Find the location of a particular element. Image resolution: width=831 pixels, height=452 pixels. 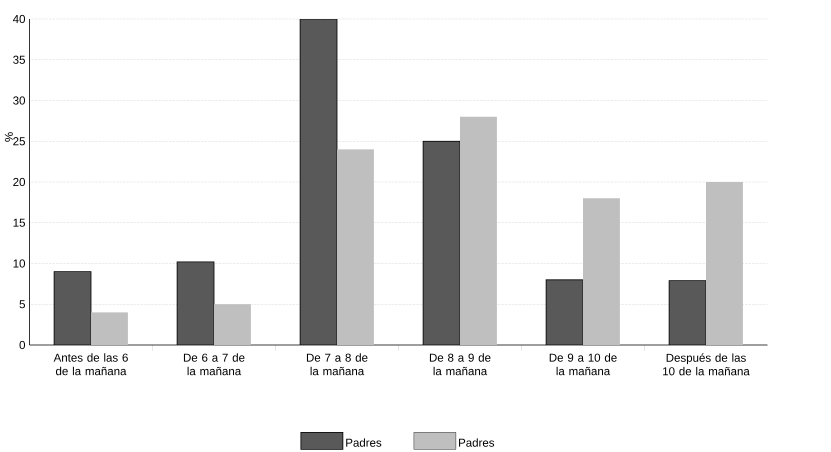

x-tick-label: De 8 a 9 de la mañana is located at coordinates (460, 364).